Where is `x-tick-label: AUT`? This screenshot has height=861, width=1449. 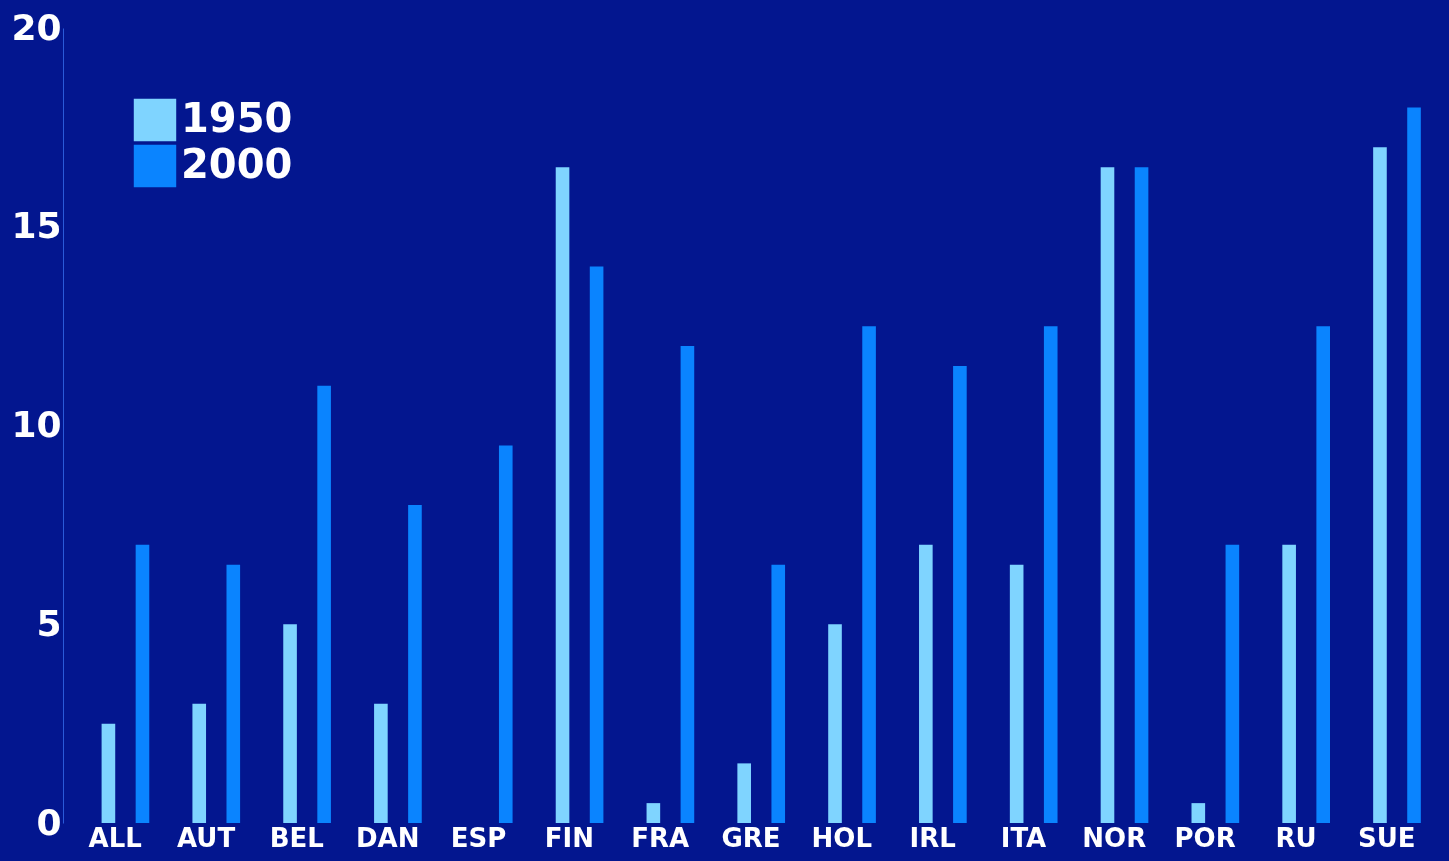 x-tick-label: AUT is located at coordinates (206, 837).